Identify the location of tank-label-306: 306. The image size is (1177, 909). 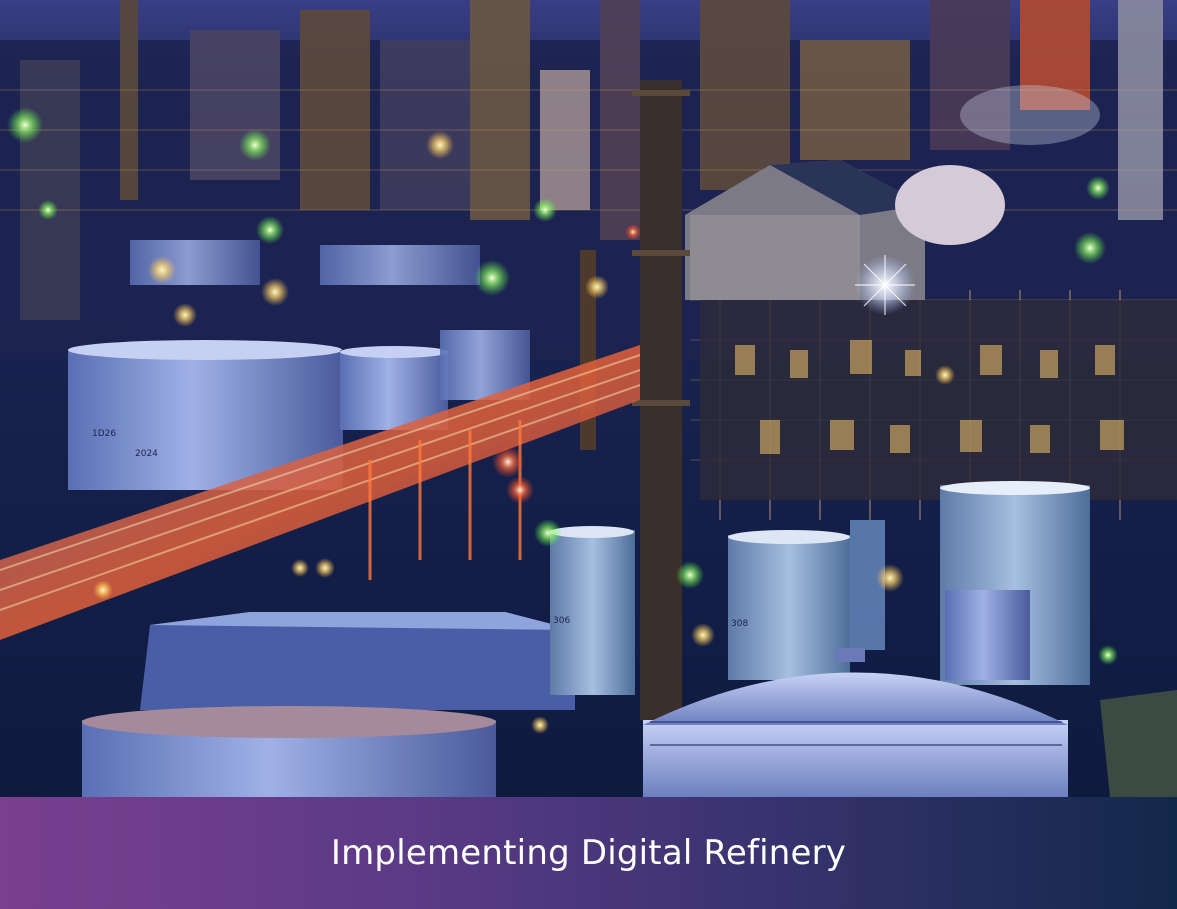
(561, 621).